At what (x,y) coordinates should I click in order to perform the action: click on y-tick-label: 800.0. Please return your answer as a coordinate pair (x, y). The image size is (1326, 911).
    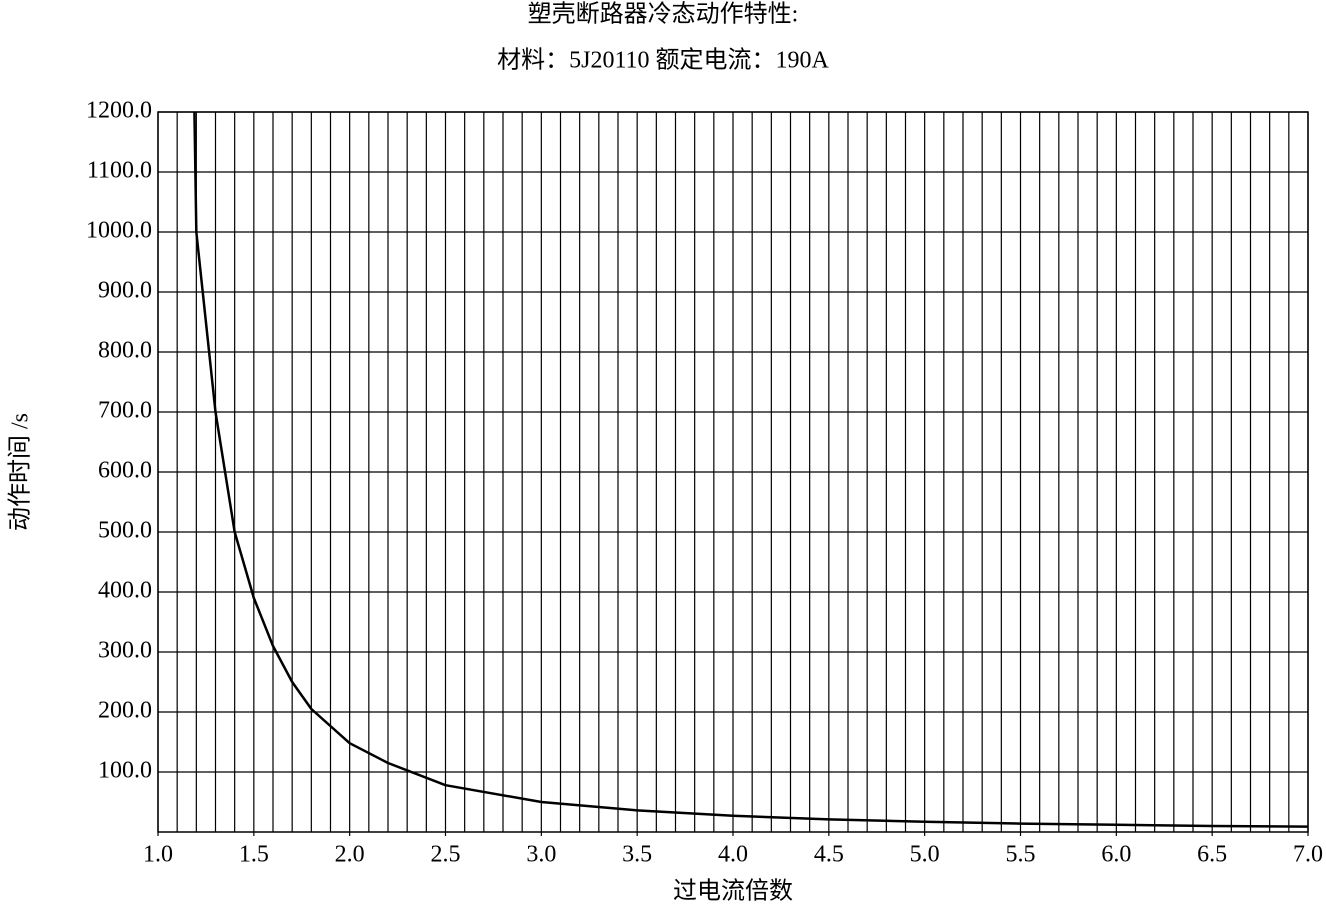
    Looking at the image, I should click on (125, 351).